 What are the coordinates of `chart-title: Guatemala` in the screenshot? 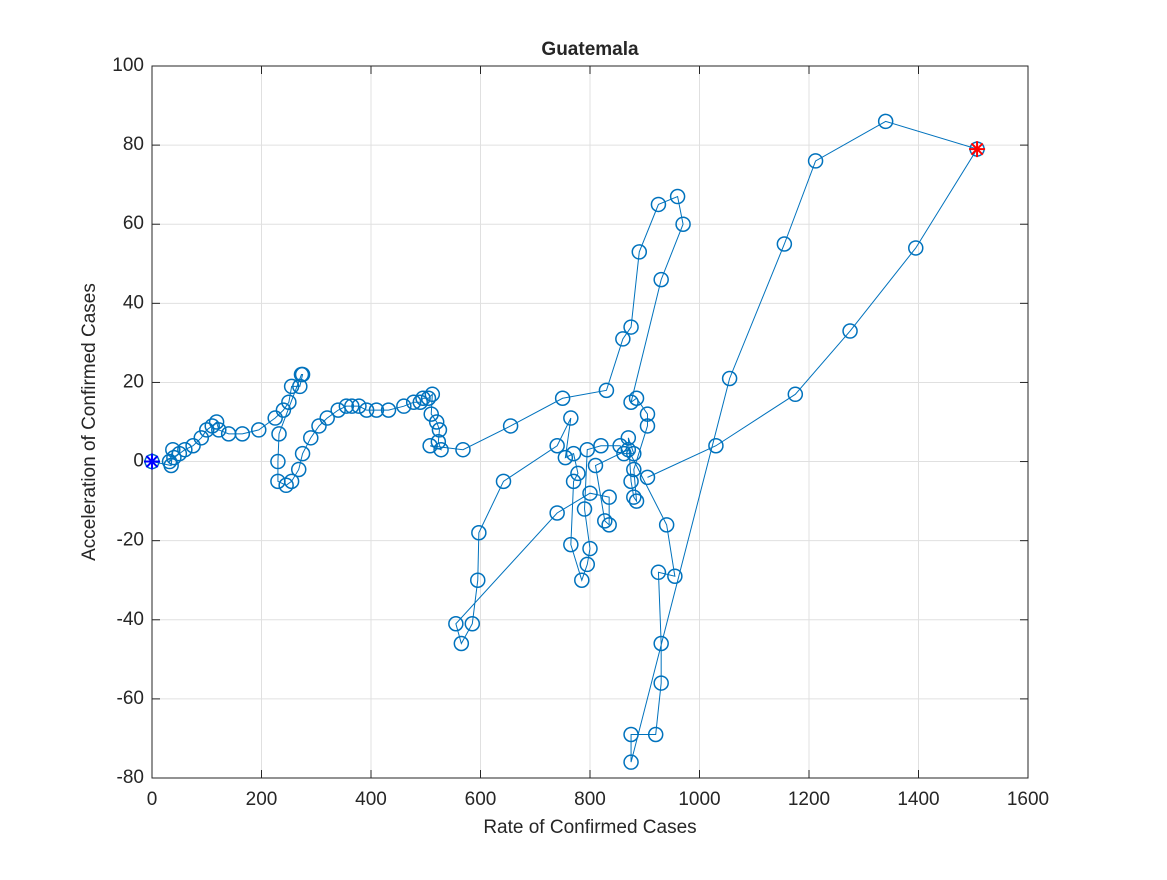 It's located at (590, 49).